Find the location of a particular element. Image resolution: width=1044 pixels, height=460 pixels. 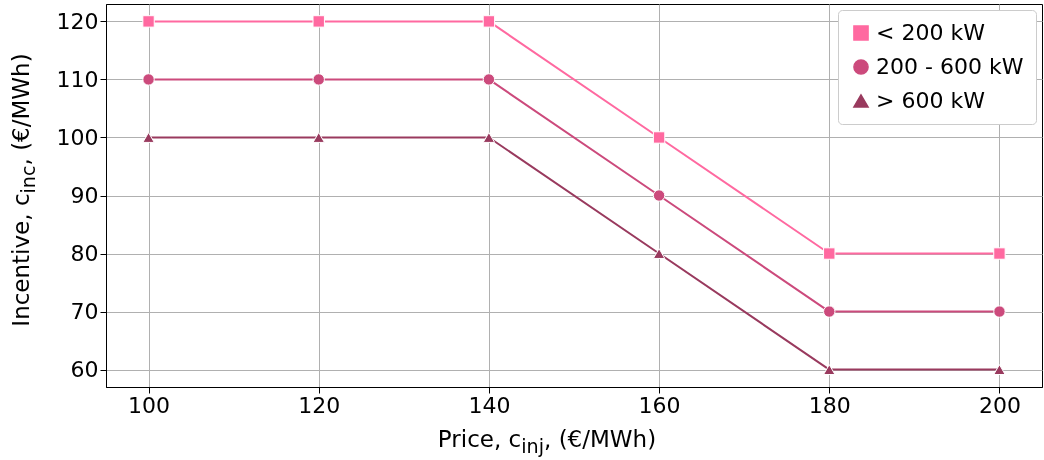

legend-label: < 200 kW is located at coordinates (931, 32).